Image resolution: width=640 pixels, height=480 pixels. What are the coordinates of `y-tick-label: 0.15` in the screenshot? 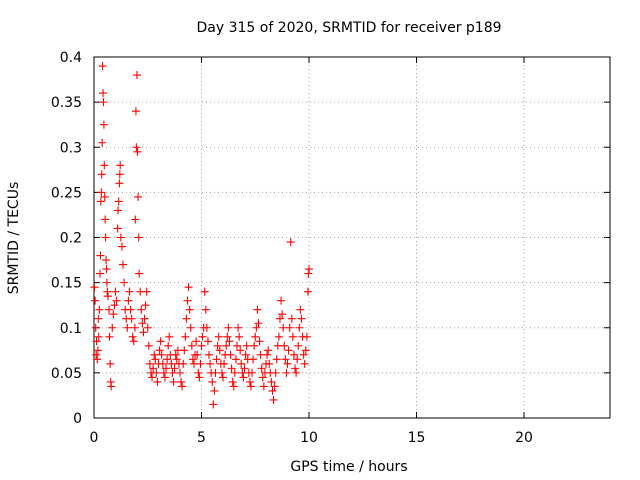 It's located at (66, 284).